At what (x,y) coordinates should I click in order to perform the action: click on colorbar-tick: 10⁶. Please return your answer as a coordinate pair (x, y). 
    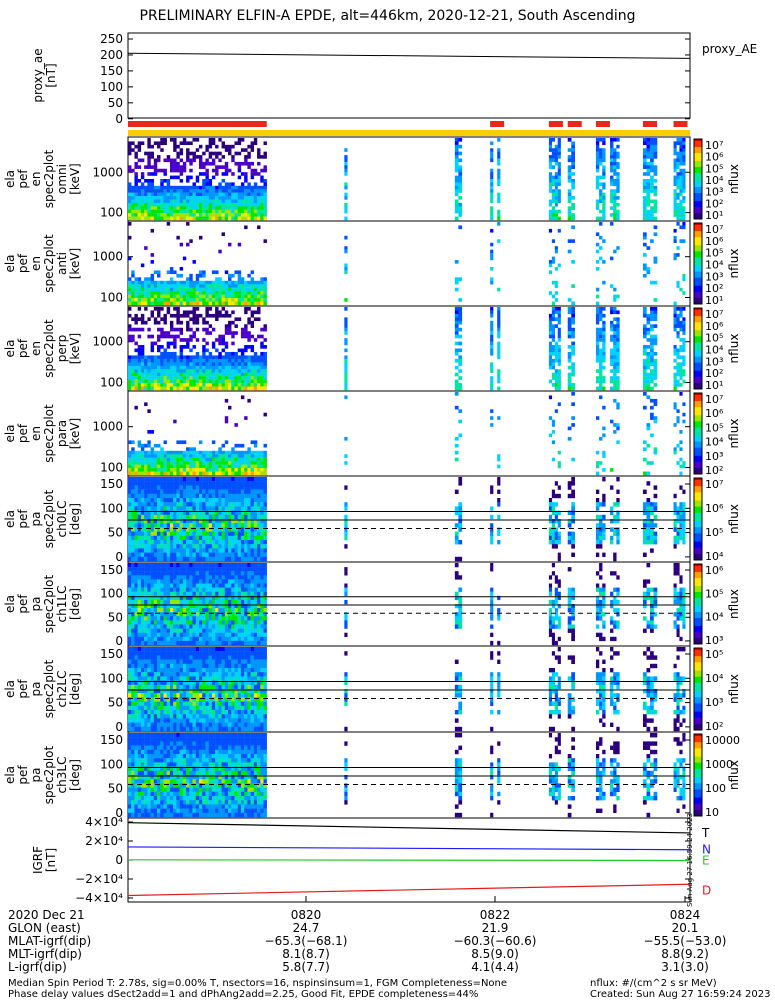
    Looking at the image, I should click on (714, 570).